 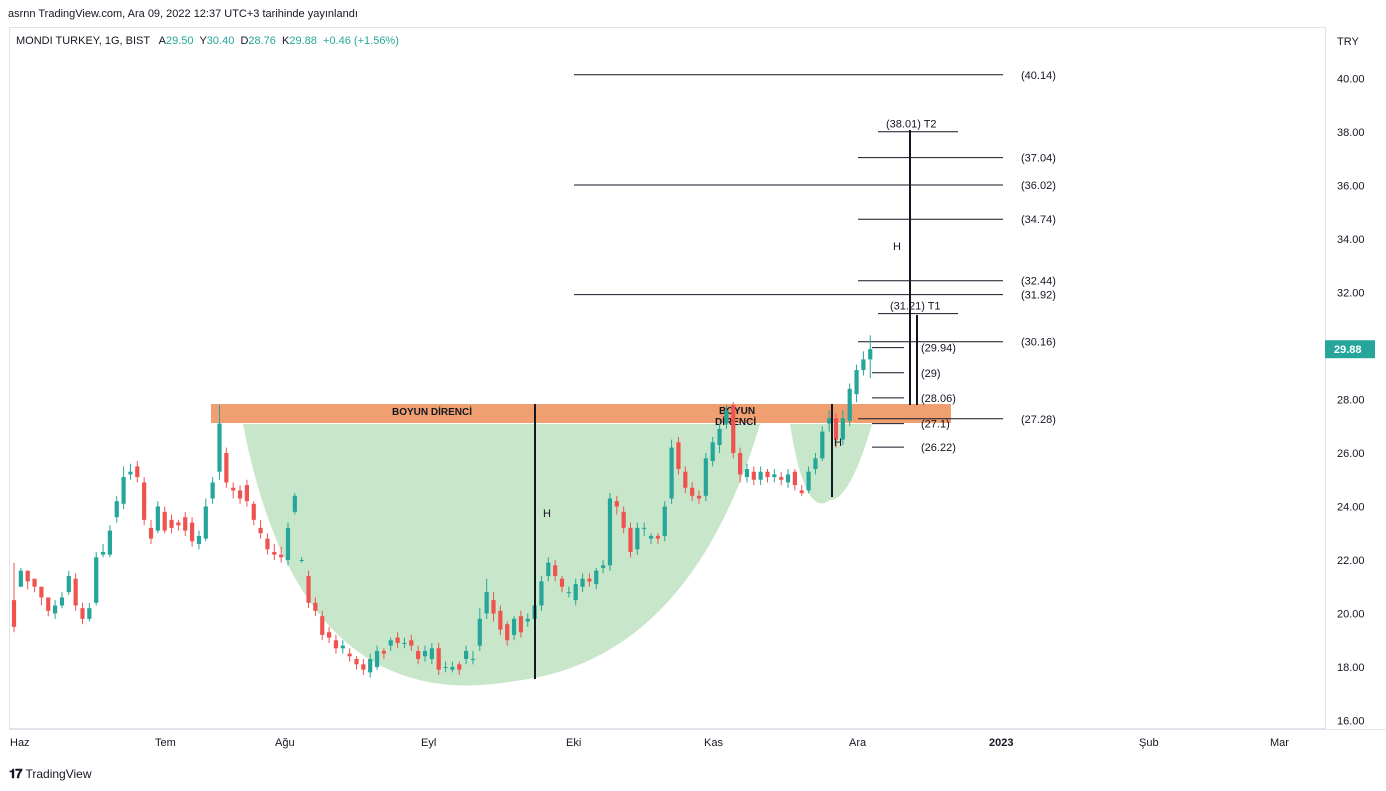 What do you see at coordinates (16, 773) in the screenshot?
I see `tradingview-mark-icon: 𝟏𝟕` at bounding box center [16, 773].